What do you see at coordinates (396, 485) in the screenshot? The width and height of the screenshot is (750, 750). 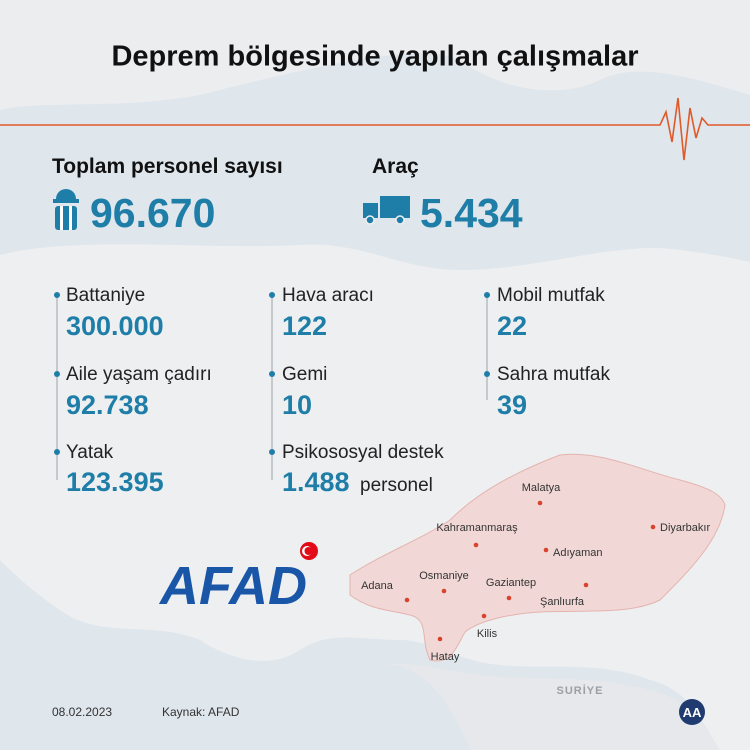 I see `item-unit: personel` at bounding box center [396, 485].